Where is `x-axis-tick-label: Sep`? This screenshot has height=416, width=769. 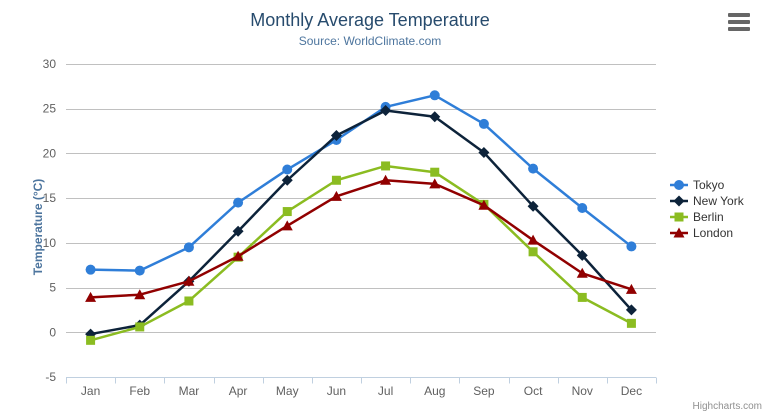
x-axis-tick-label: Sep is located at coordinates (484, 391).